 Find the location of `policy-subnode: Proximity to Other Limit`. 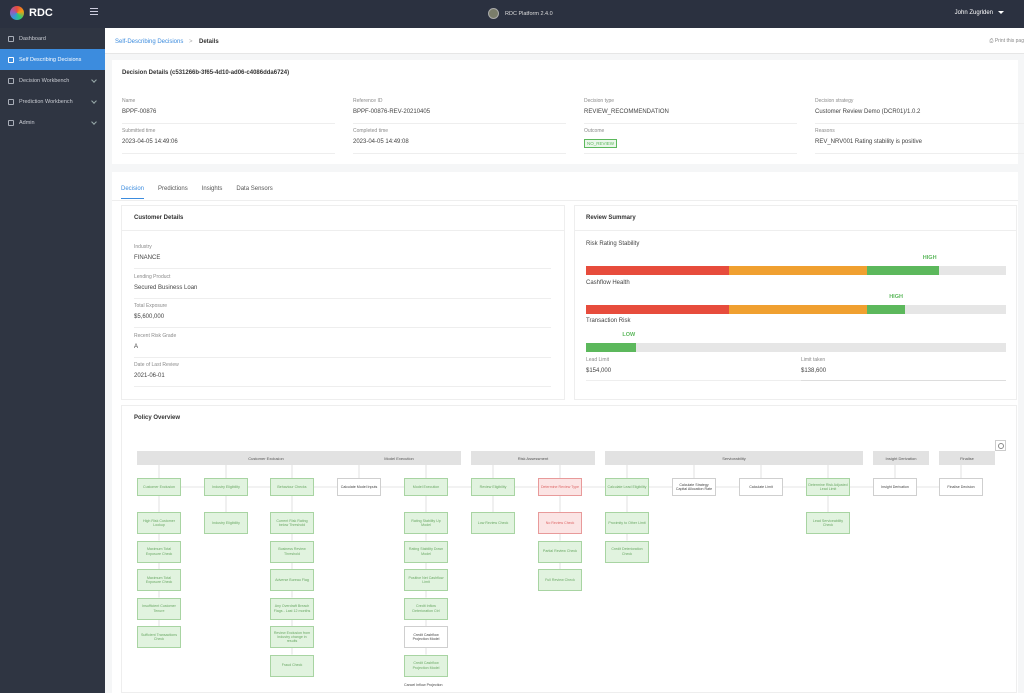

policy-subnode: Proximity to Other Limit is located at coordinates (627, 523).